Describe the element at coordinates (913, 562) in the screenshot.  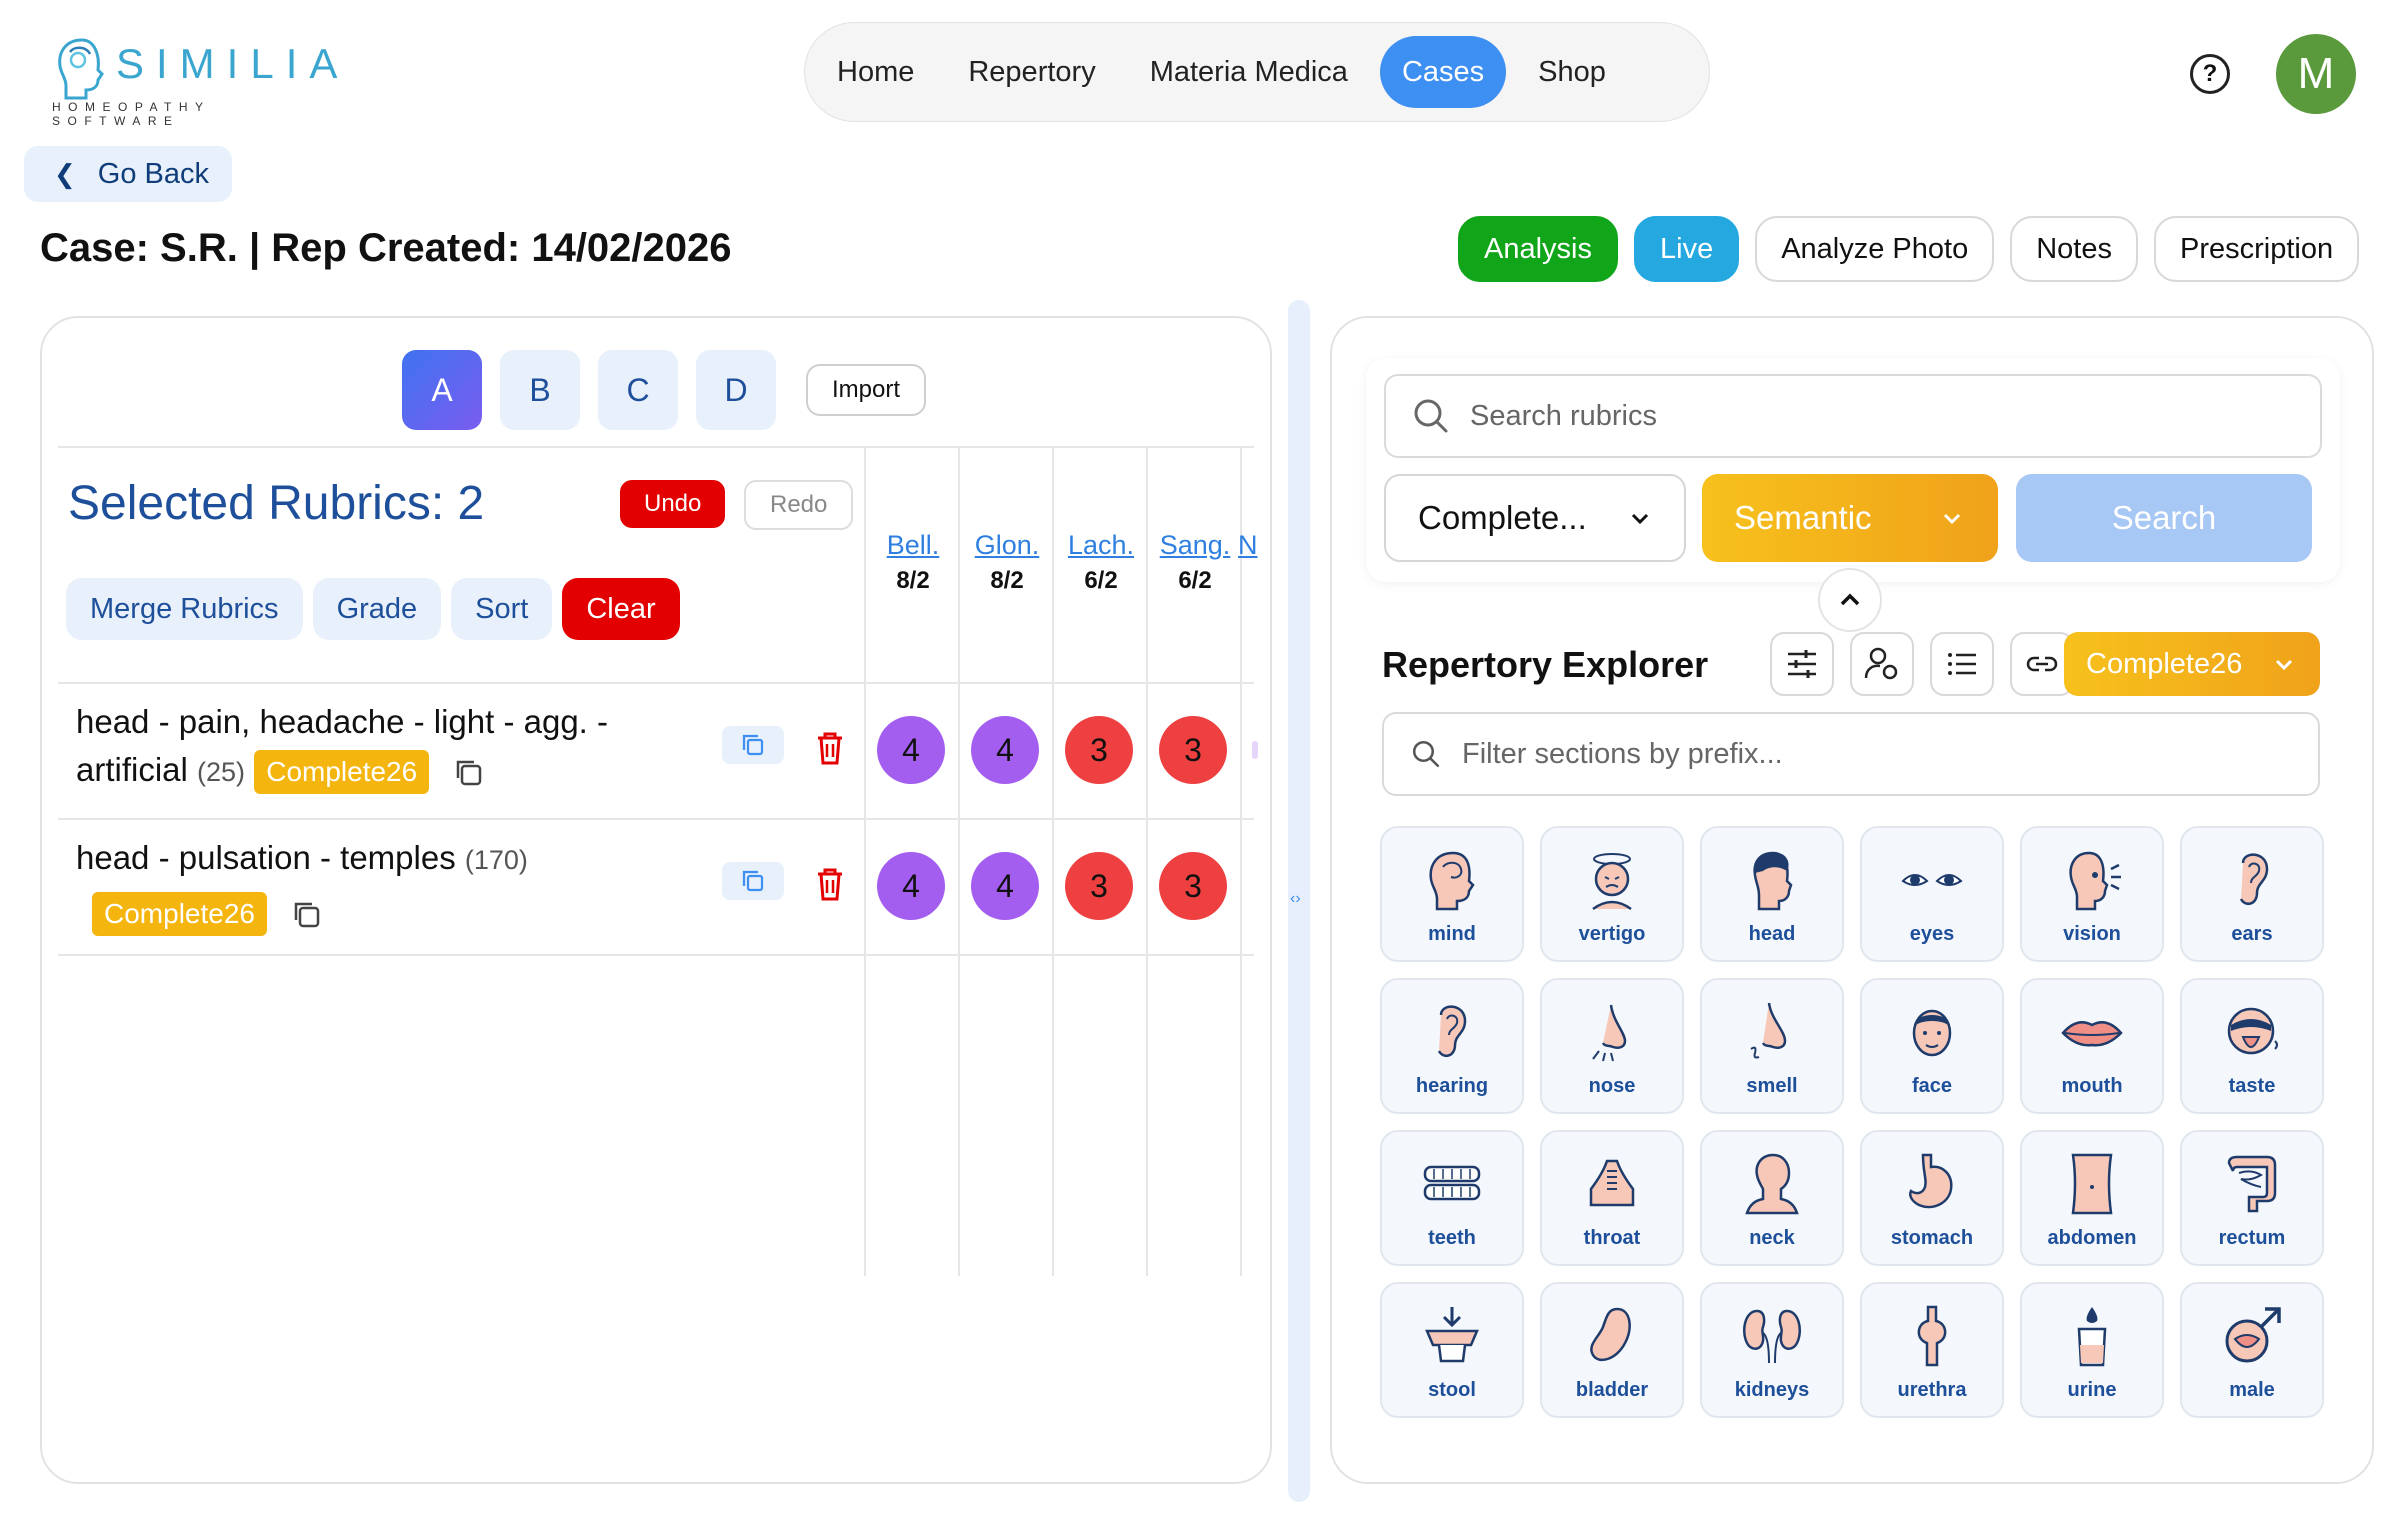
I see `remedy-column-bell: Bell. 8/2` at that location.